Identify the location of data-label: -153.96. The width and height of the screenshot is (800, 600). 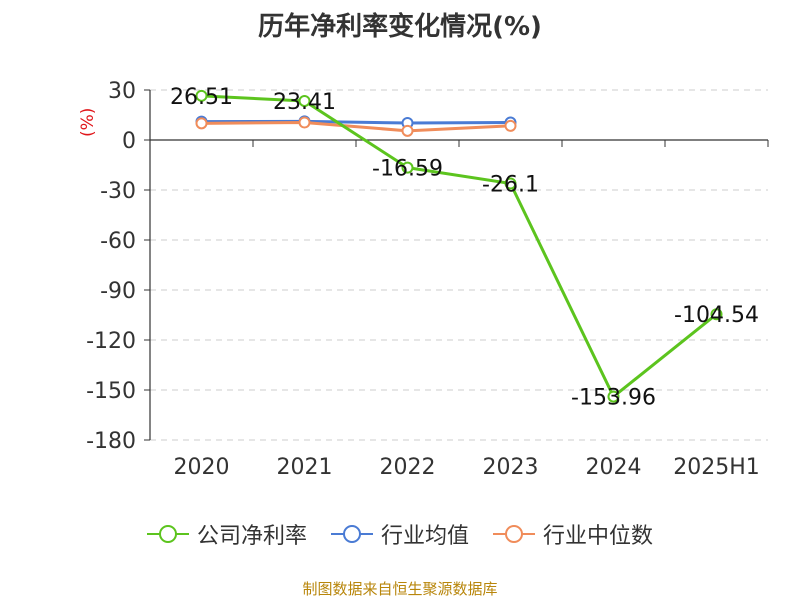
(613, 398).